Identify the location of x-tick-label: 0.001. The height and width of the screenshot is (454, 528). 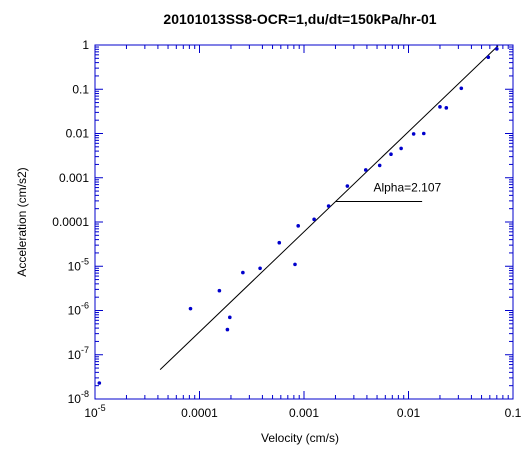
(304, 413).